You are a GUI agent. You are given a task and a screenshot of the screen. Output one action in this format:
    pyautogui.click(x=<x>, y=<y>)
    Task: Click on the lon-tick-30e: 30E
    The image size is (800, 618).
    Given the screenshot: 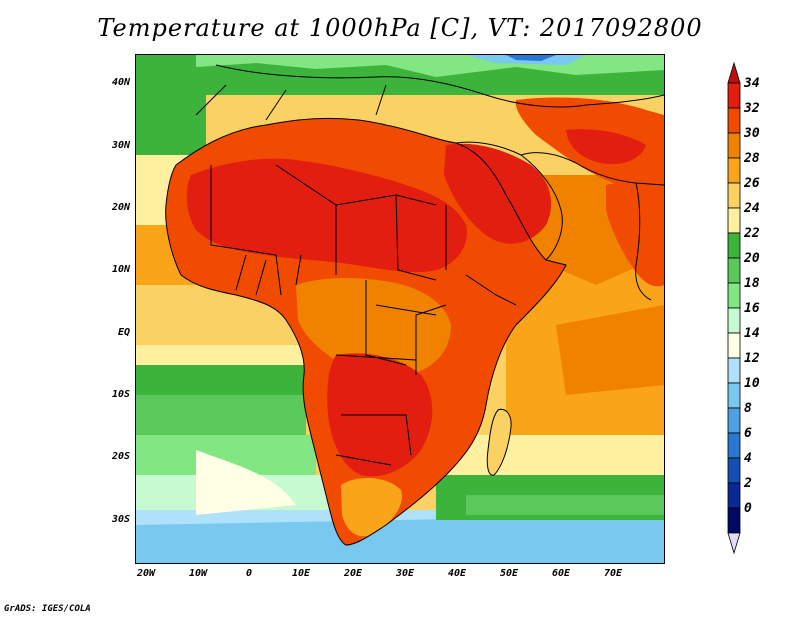 What is the action you would take?
    pyautogui.click(x=405, y=573)
    